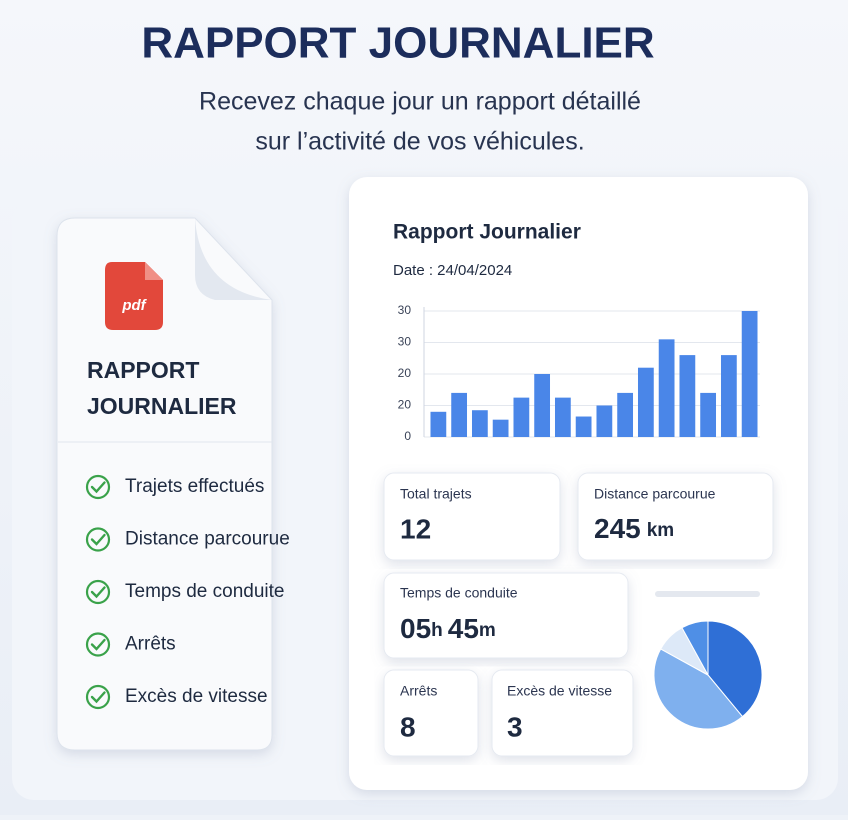  What do you see at coordinates (515, 726) in the screenshot?
I see `stat-value: 3` at bounding box center [515, 726].